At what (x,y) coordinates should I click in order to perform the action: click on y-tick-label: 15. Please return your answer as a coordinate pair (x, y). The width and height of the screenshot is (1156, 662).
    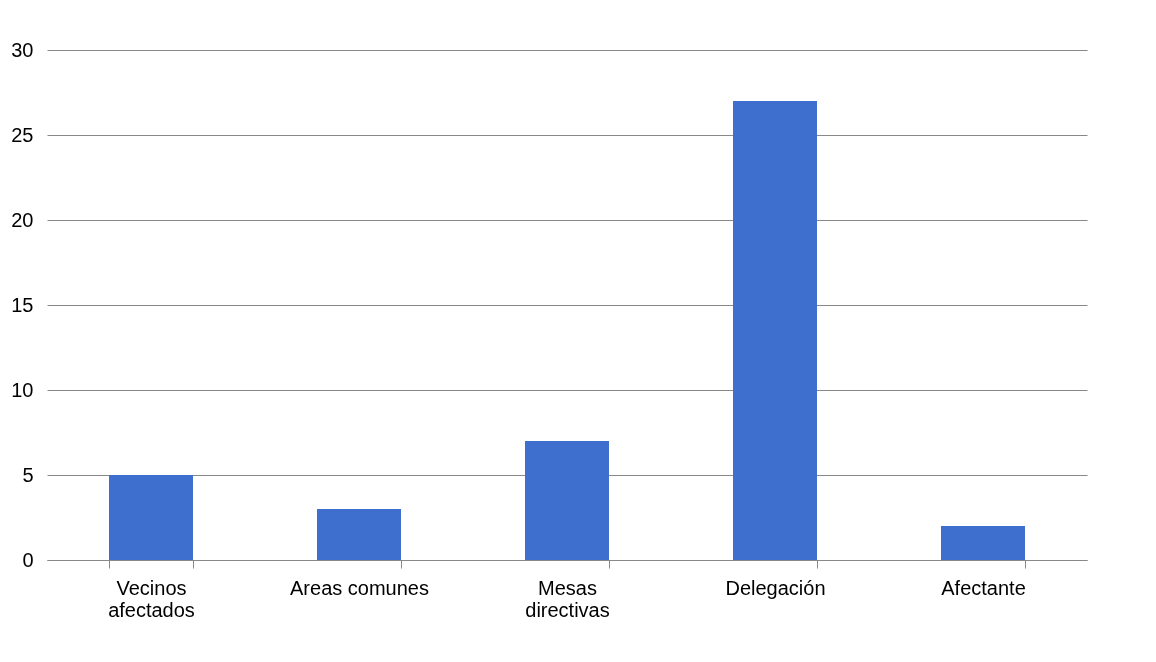
    Looking at the image, I should click on (22, 304).